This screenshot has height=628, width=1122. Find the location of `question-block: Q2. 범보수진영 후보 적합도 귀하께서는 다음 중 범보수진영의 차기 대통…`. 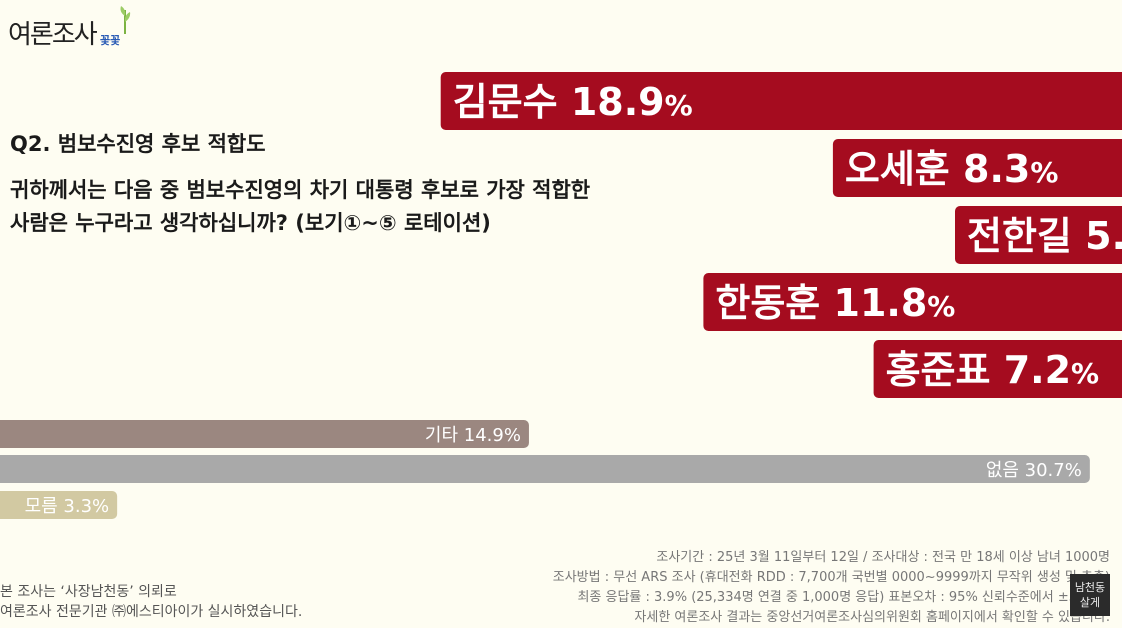

question-block: Q2. 범보수진영 후보 적합도 귀하께서는 다음 중 범보수진영의 차기 대통… is located at coordinates (360, 184).